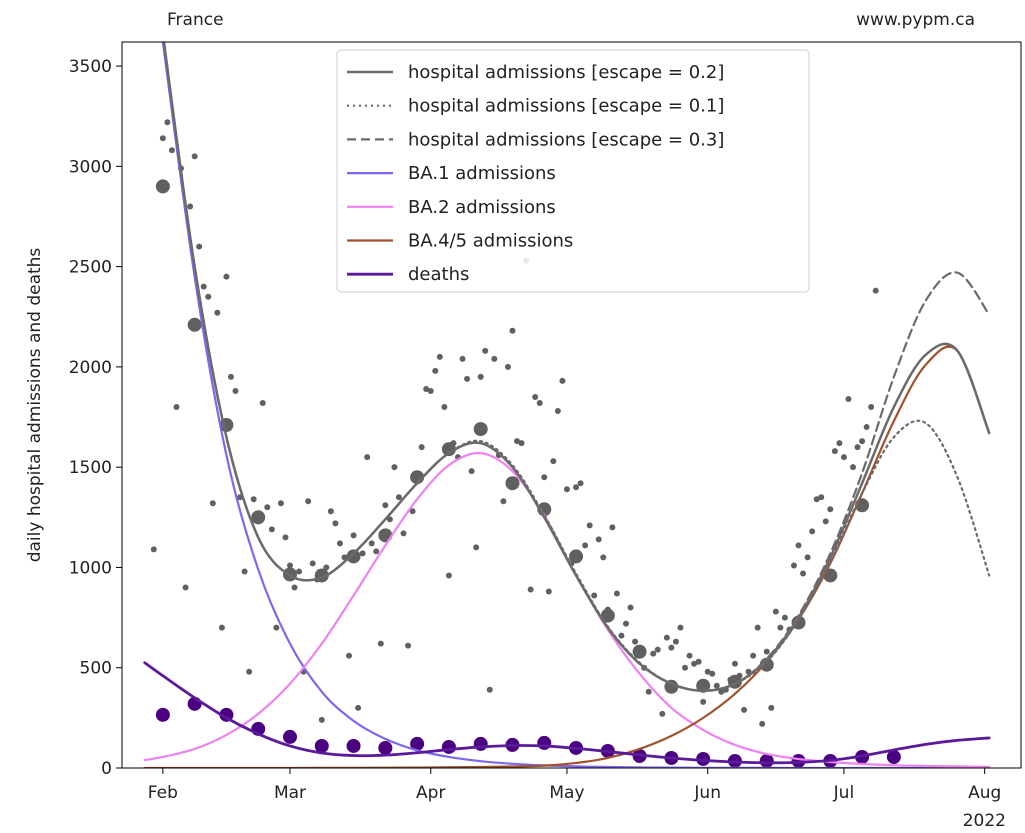 This screenshot has width=1025, height=833. What do you see at coordinates (844, 793) in the screenshot?
I see `x-tick-label: Jul` at bounding box center [844, 793].